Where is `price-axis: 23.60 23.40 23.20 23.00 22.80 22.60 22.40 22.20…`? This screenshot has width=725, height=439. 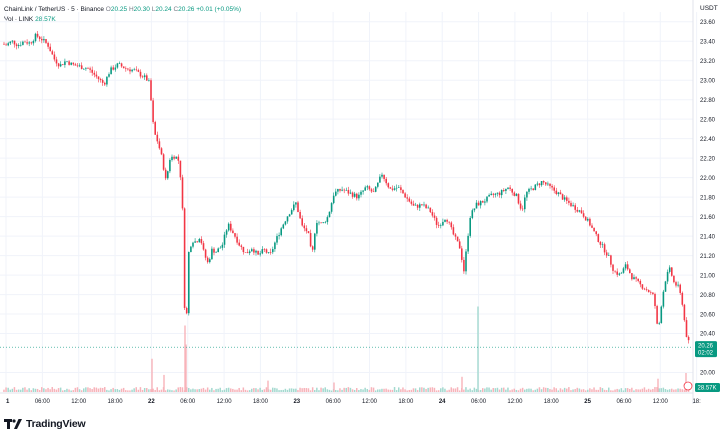
price-axis: 23.60 23.40 23.20 23.00 22.80 22.60 22.40 22.20… is located at coordinates (708, 198).